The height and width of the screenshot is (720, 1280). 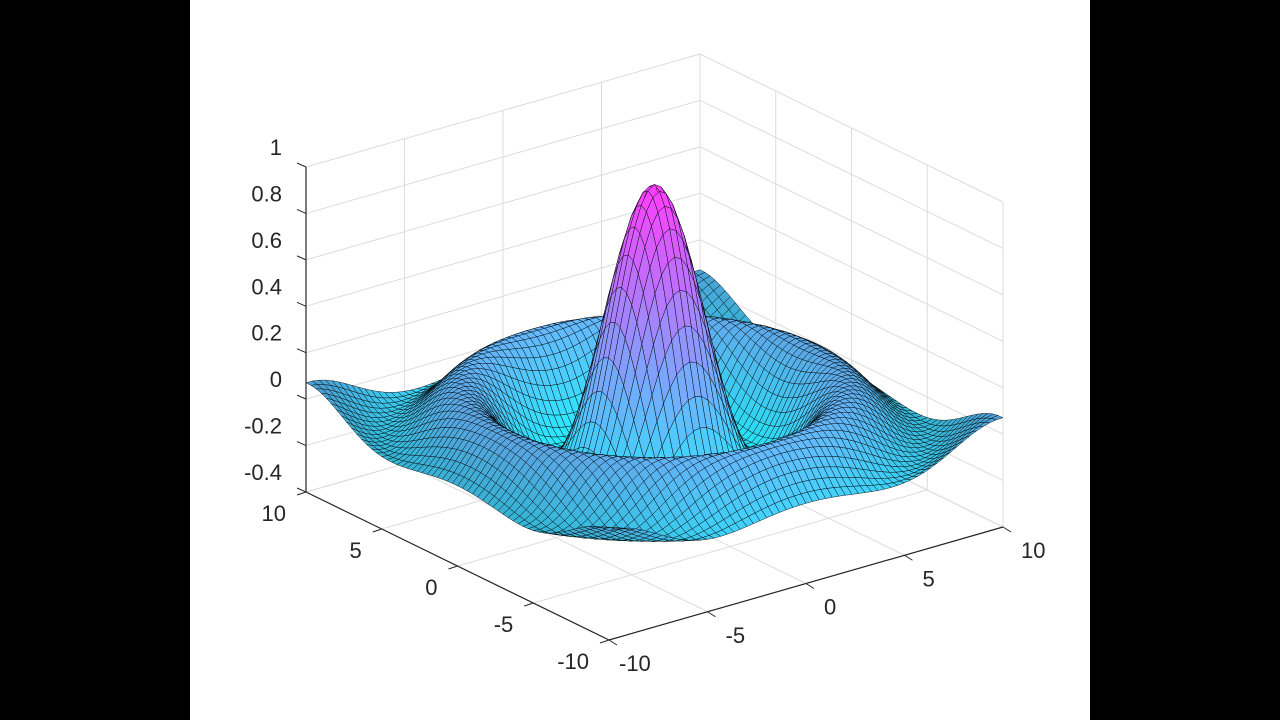 I want to click on z-tick-label: 1, so click(x=276, y=147).